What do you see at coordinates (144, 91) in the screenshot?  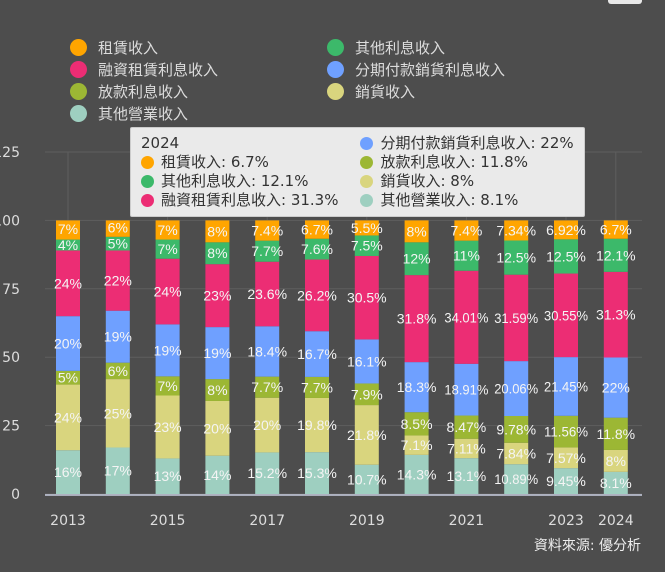 I see `legend-item: 放款利息收入` at bounding box center [144, 91].